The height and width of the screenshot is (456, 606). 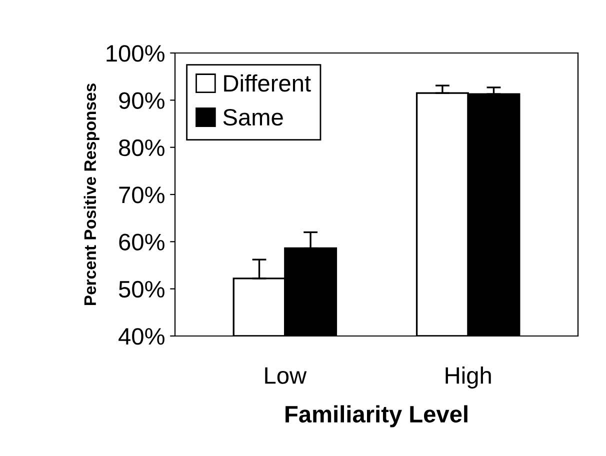 What do you see at coordinates (141, 336) in the screenshot?
I see `y-tick-label: 40%` at bounding box center [141, 336].